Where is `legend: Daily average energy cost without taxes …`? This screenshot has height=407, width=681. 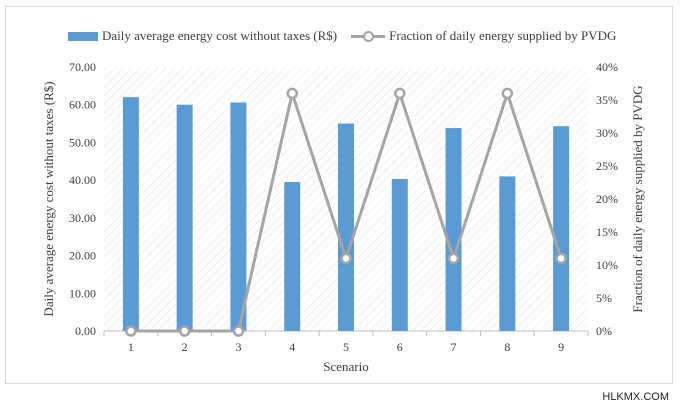
legend: Daily average energy cost without taxes … is located at coordinates (349, 36).